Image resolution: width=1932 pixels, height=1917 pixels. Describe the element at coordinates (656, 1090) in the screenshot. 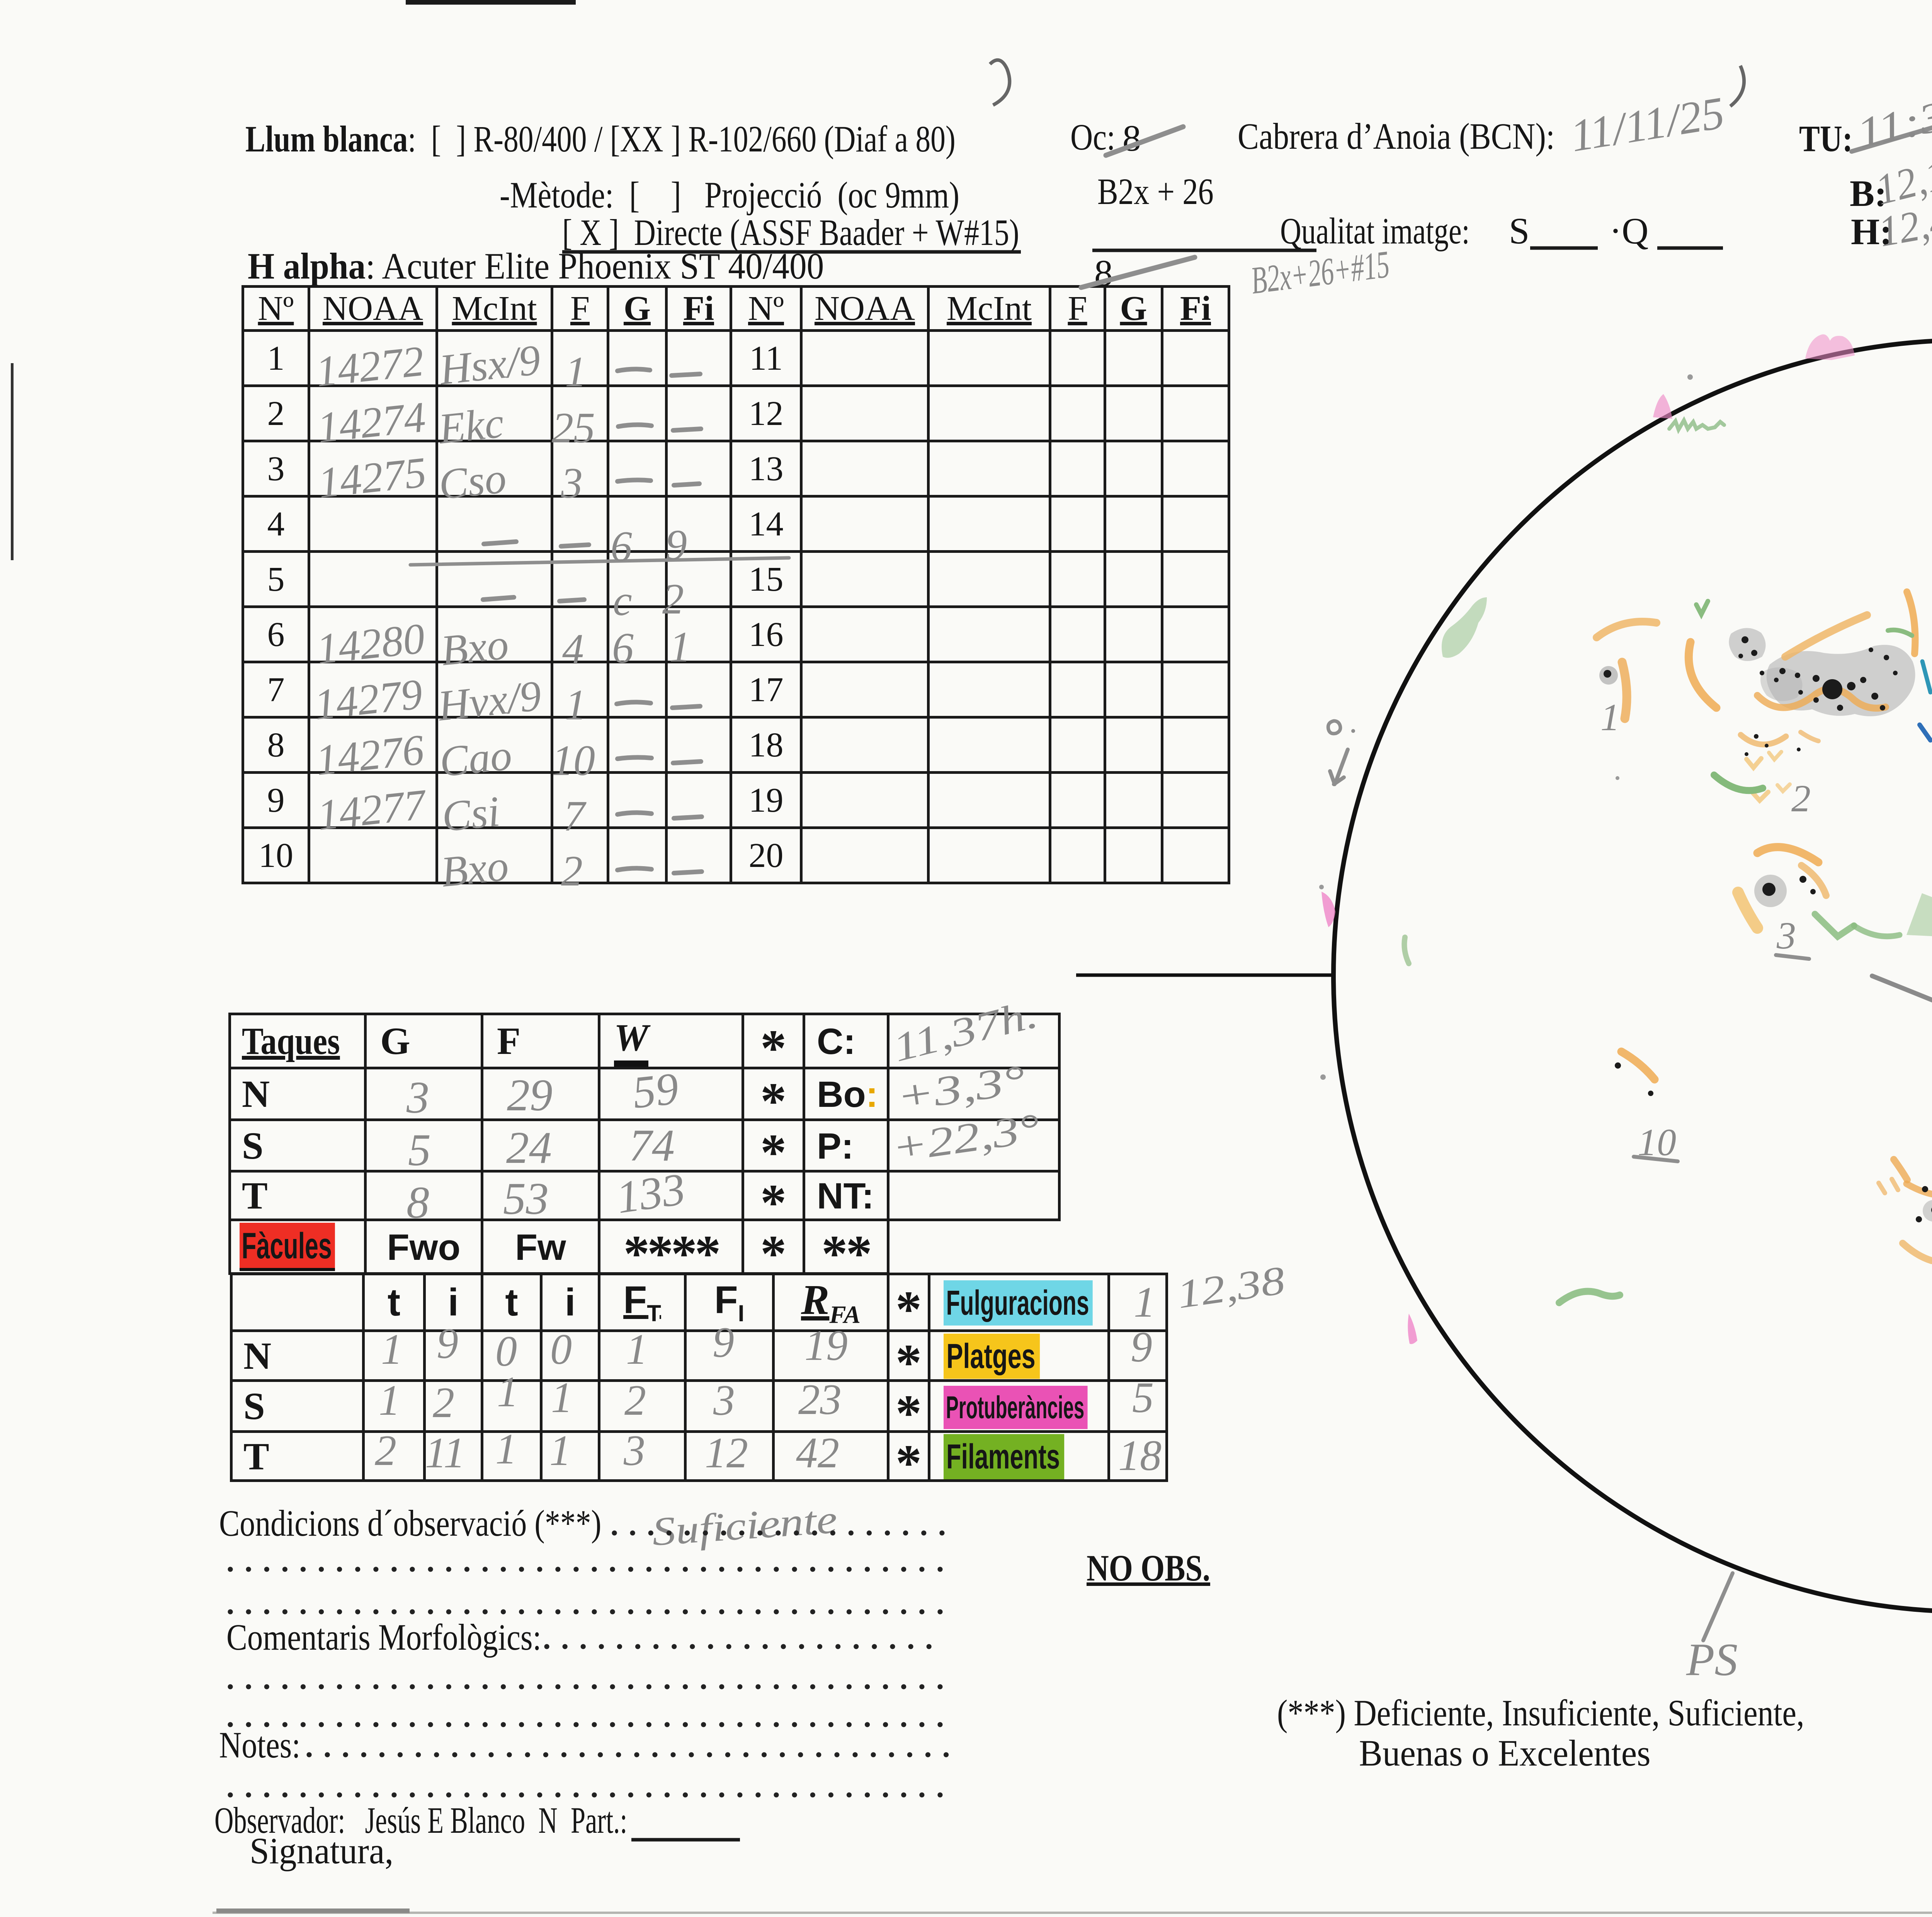

I see `svg-text: 59` at that location.